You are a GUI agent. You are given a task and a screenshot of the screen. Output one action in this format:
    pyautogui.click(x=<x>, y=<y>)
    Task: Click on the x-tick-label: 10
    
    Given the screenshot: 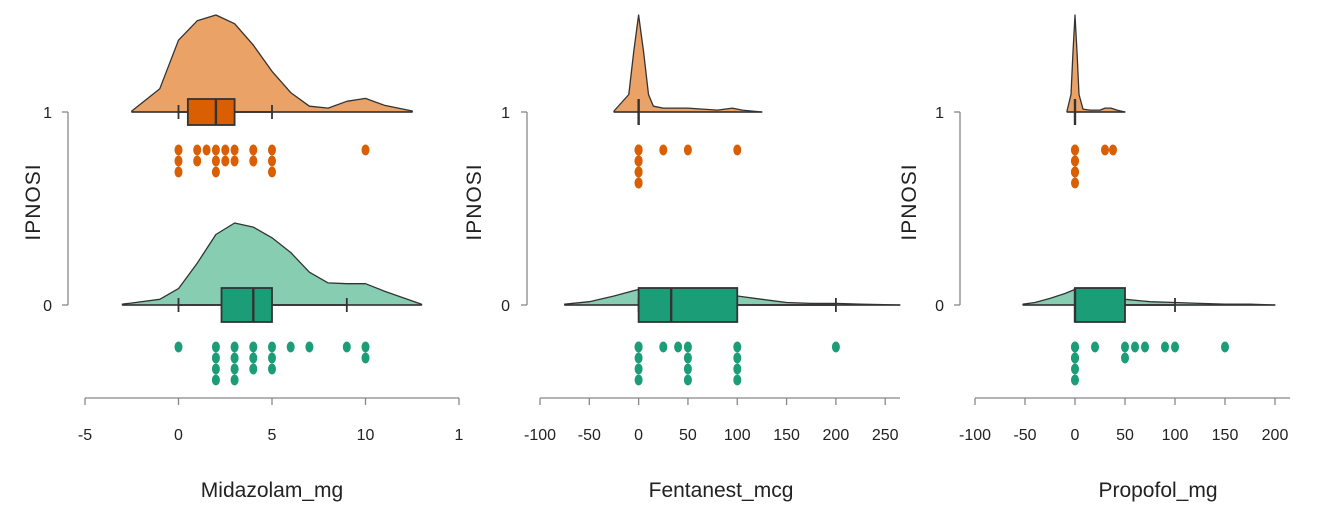 What is the action you would take?
    pyautogui.click(x=366, y=435)
    